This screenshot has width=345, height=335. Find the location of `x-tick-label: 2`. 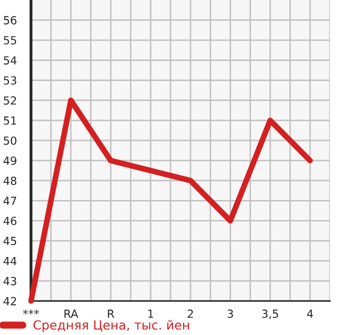

x-tick-label: 2 is located at coordinates (190, 314).